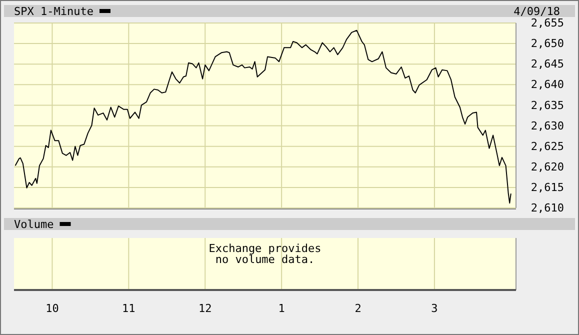 The image size is (579, 335). I want to click on y-tick-label: 2,625, so click(547, 146).